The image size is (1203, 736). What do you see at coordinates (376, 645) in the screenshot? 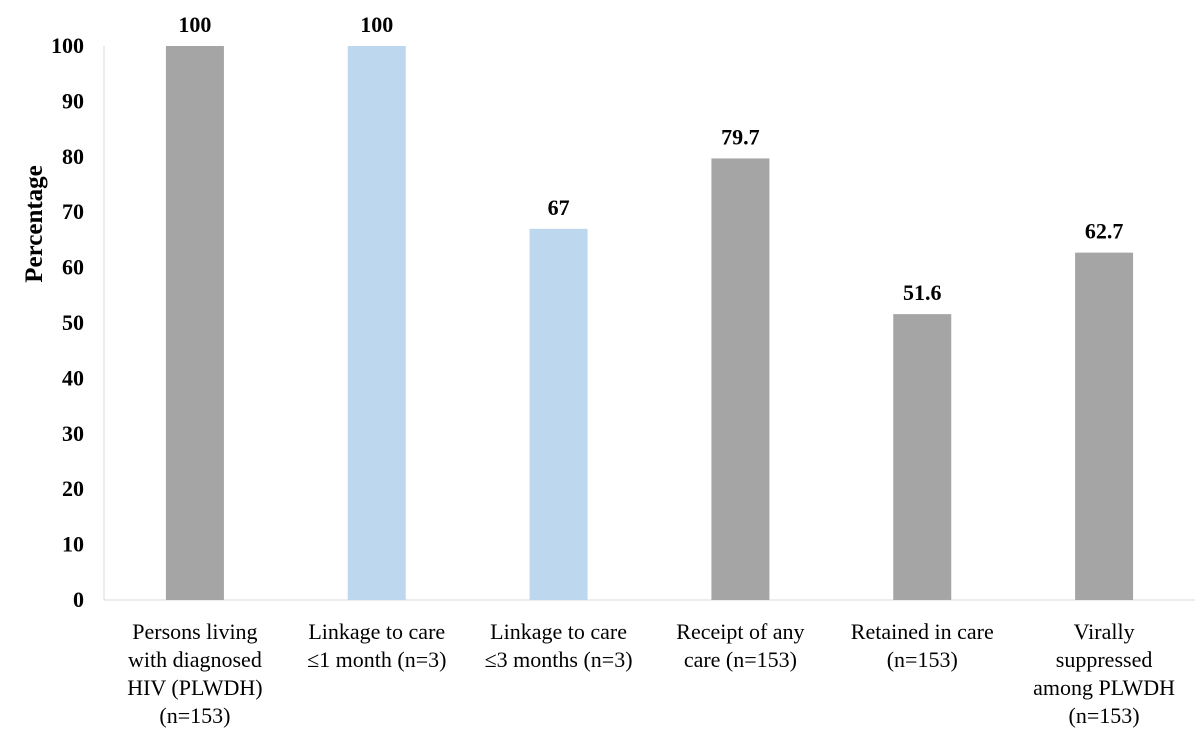
I see `x-category-label: Linkage to care ≤1 month (n=3)` at bounding box center [376, 645].